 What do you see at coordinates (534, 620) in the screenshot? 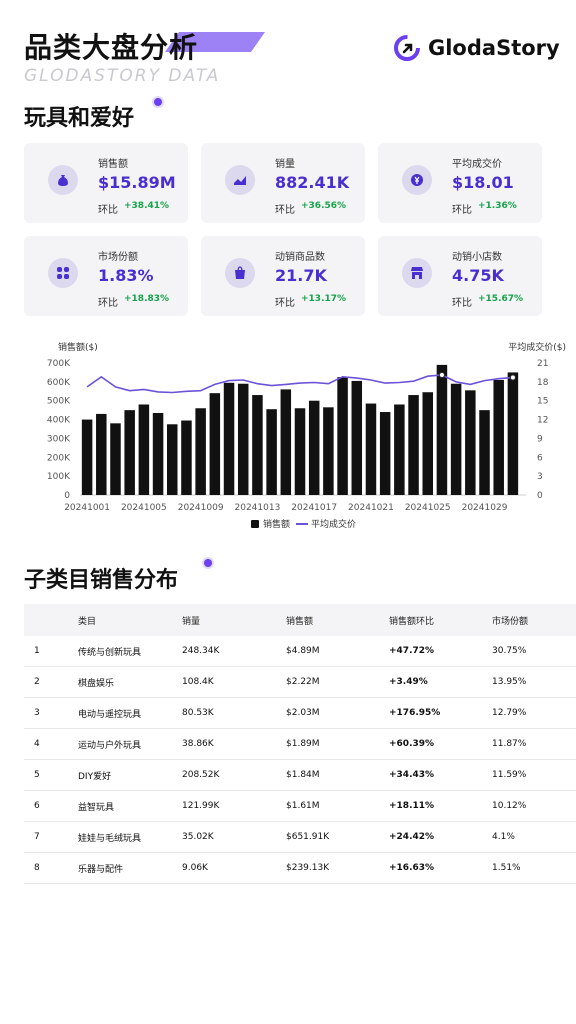
I see `header-share: 市场份额` at bounding box center [534, 620].